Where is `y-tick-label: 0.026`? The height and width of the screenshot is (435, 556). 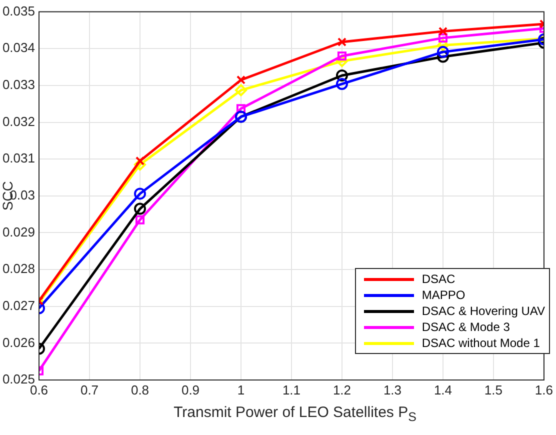
y-tick-label: 0.026 is located at coordinates (18, 342).